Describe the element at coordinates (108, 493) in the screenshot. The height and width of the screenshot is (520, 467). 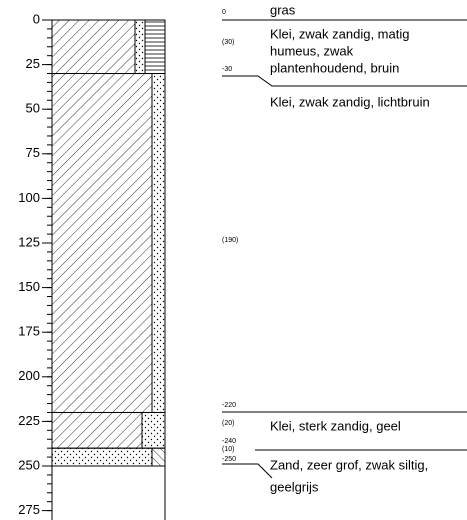
I see `column-outline` at that location.